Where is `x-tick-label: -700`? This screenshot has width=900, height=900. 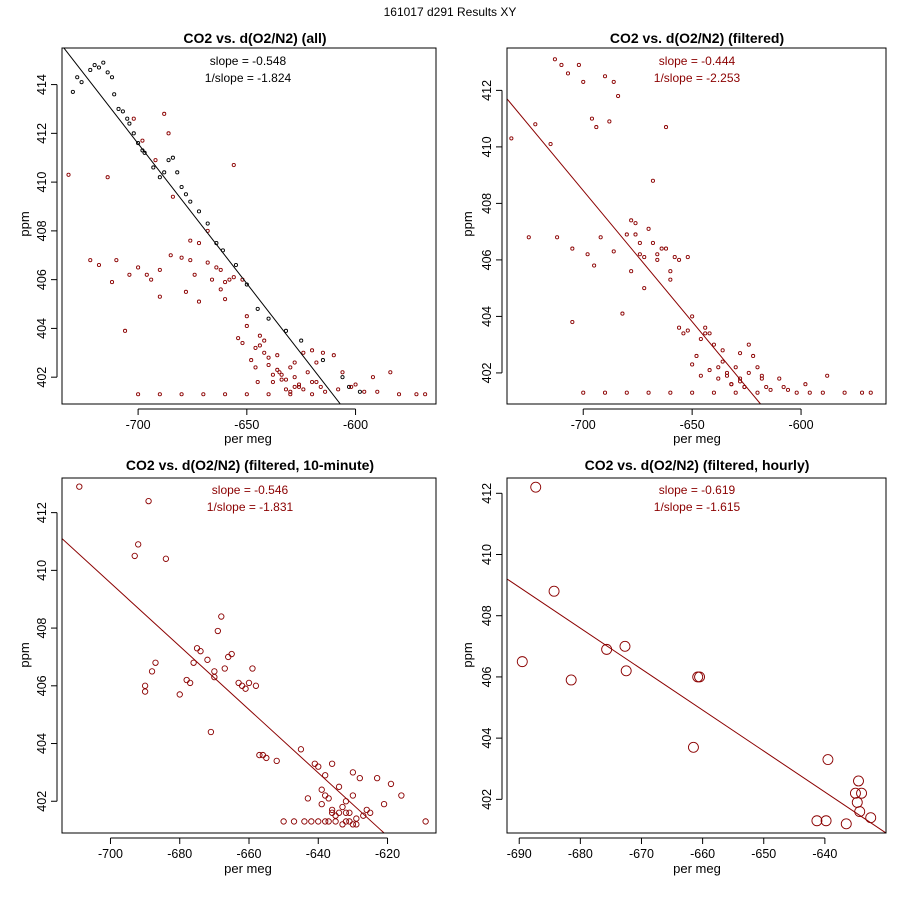 x-tick-label: -700 is located at coordinates (110, 854).